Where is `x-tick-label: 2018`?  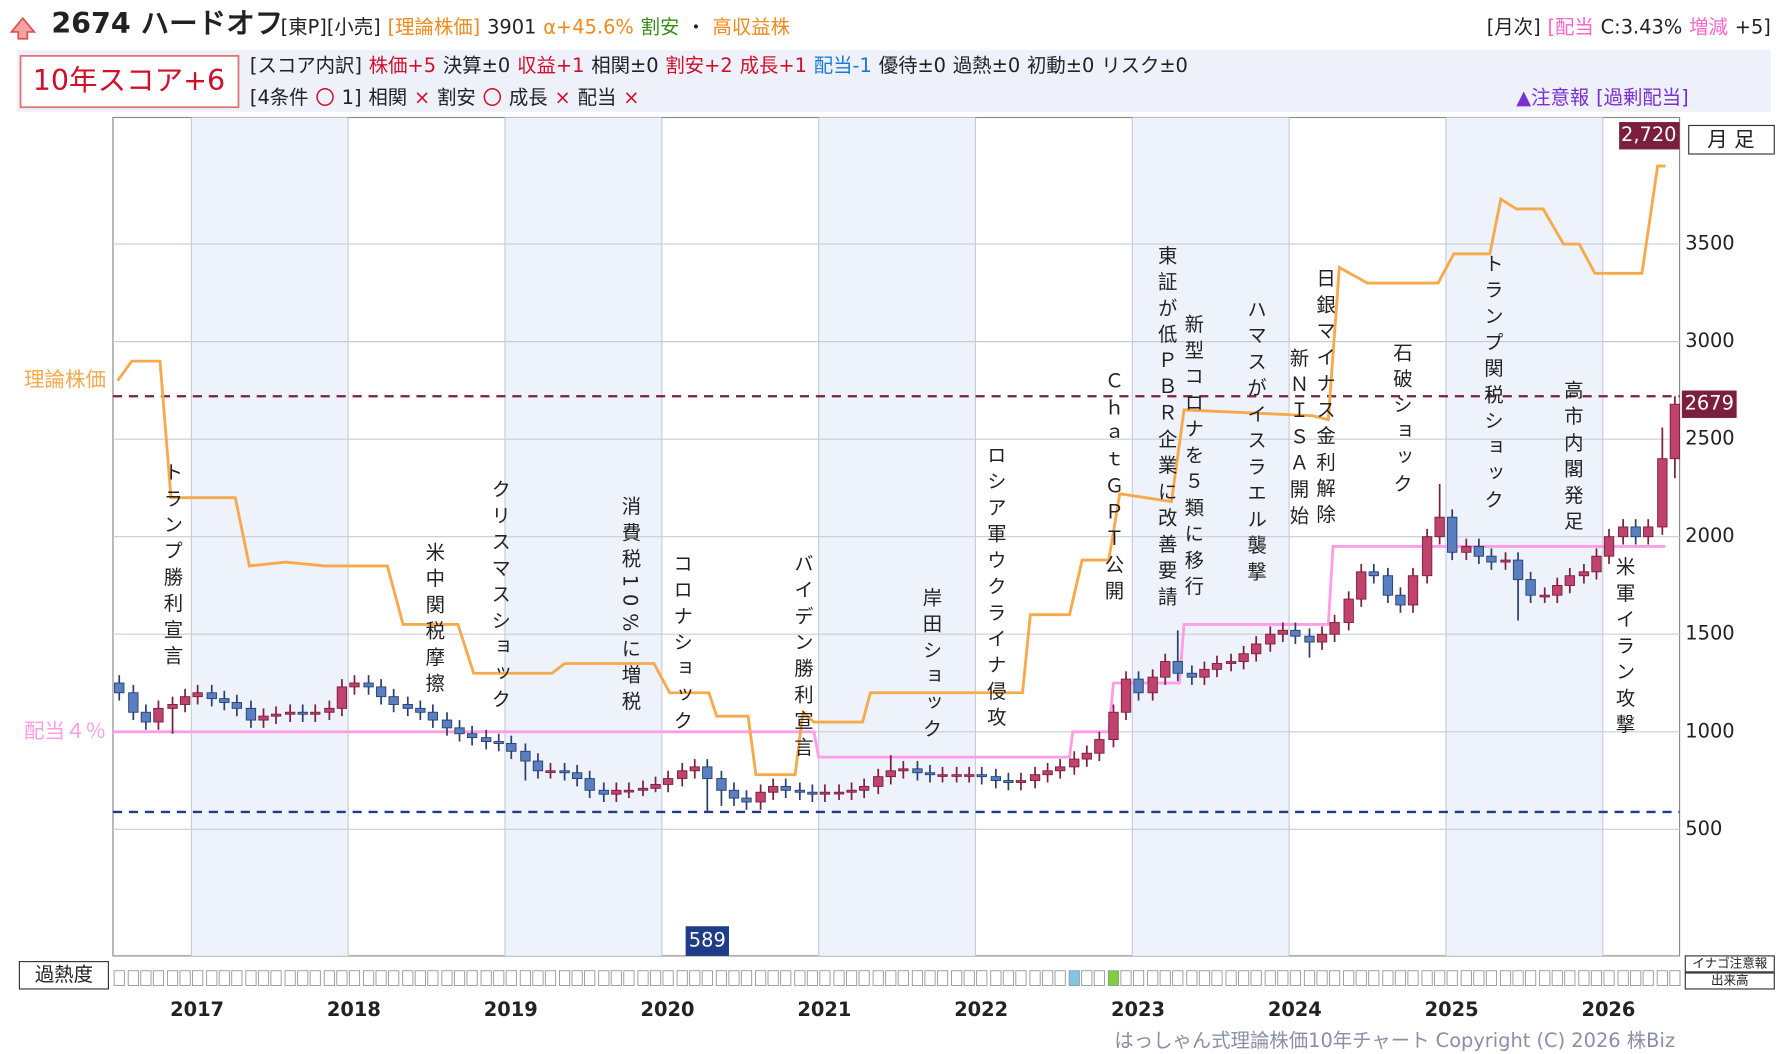
x-tick-label: 2018 is located at coordinates (354, 1009).